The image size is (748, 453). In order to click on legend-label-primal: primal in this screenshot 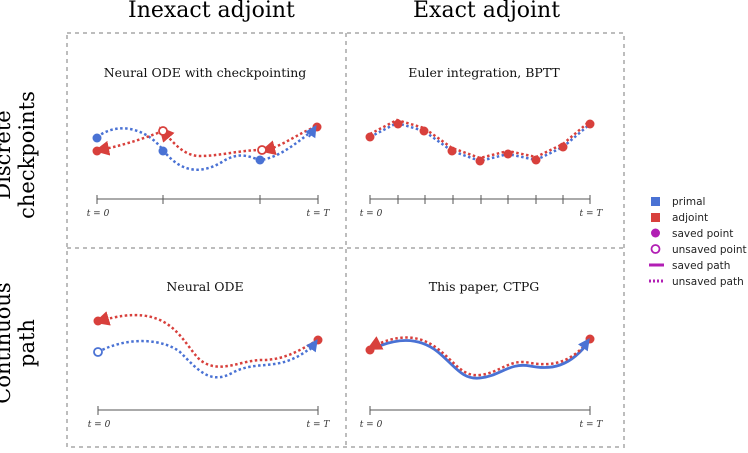, I will do `click(688, 202)`.